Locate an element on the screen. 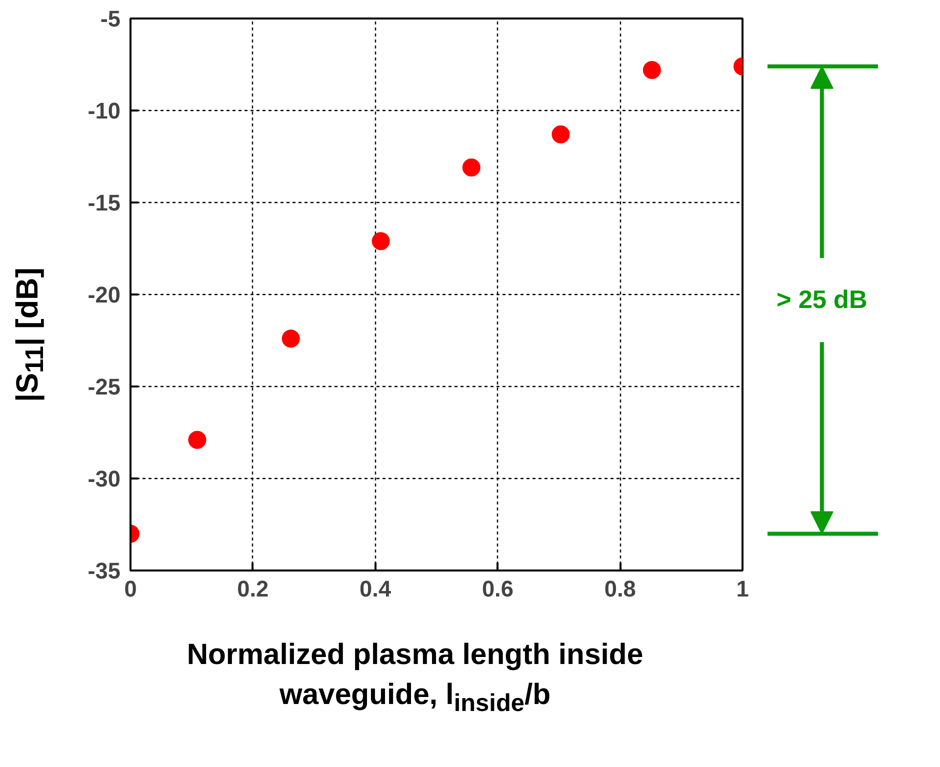 The width and height of the screenshot is (940, 767). y-tick-label: -10 is located at coordinates (104, 111).